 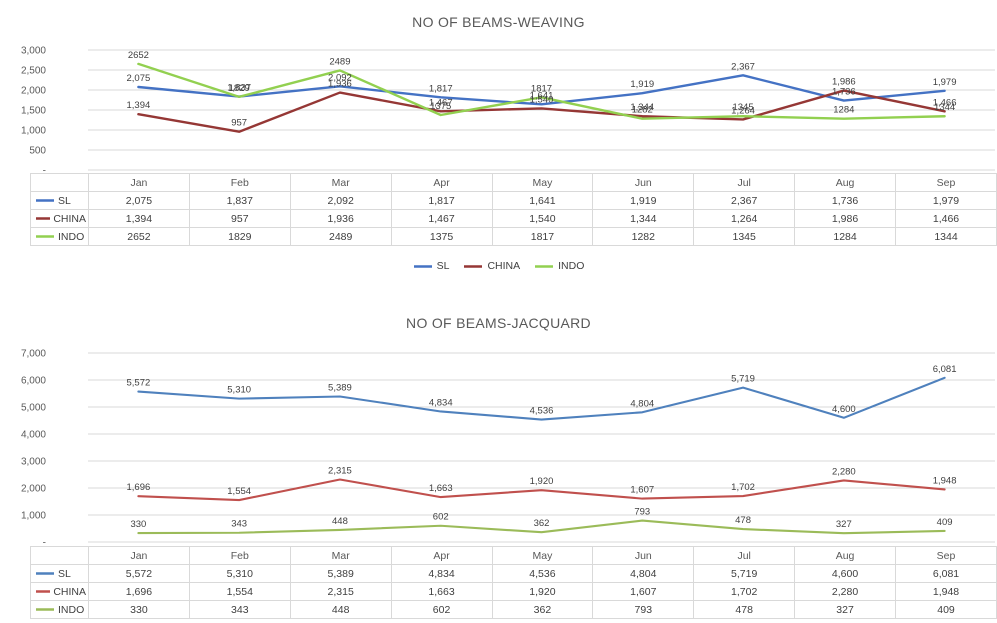 I want to click on table-value-cell: 1,948, so click(x=946, y=591).